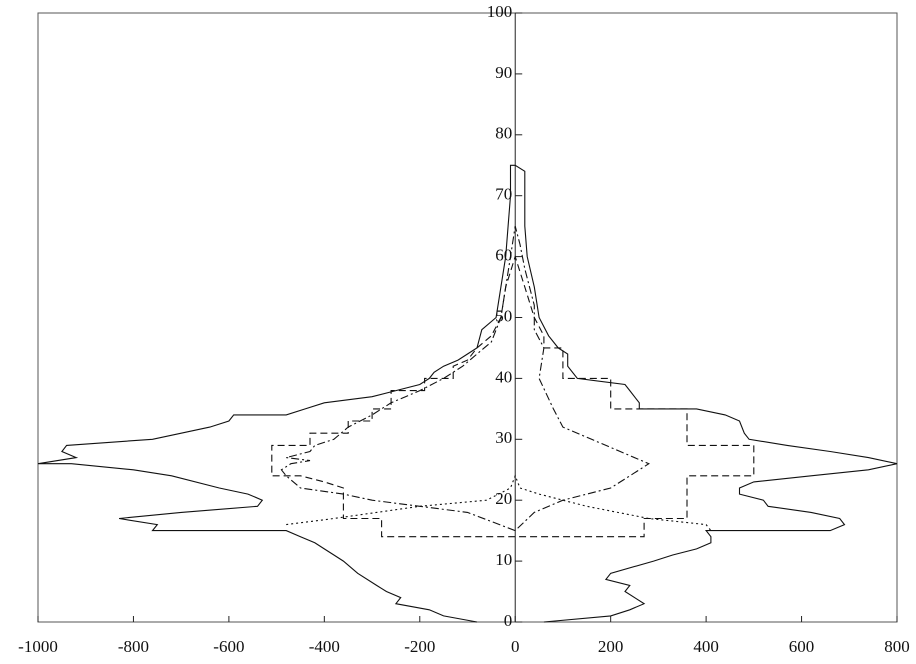 This screenshot has width=916, height=664. What do you see at coordinates (508, 620) in the screenshot?
I see `y-tick-label: 0` at bounding box center [508, 620].